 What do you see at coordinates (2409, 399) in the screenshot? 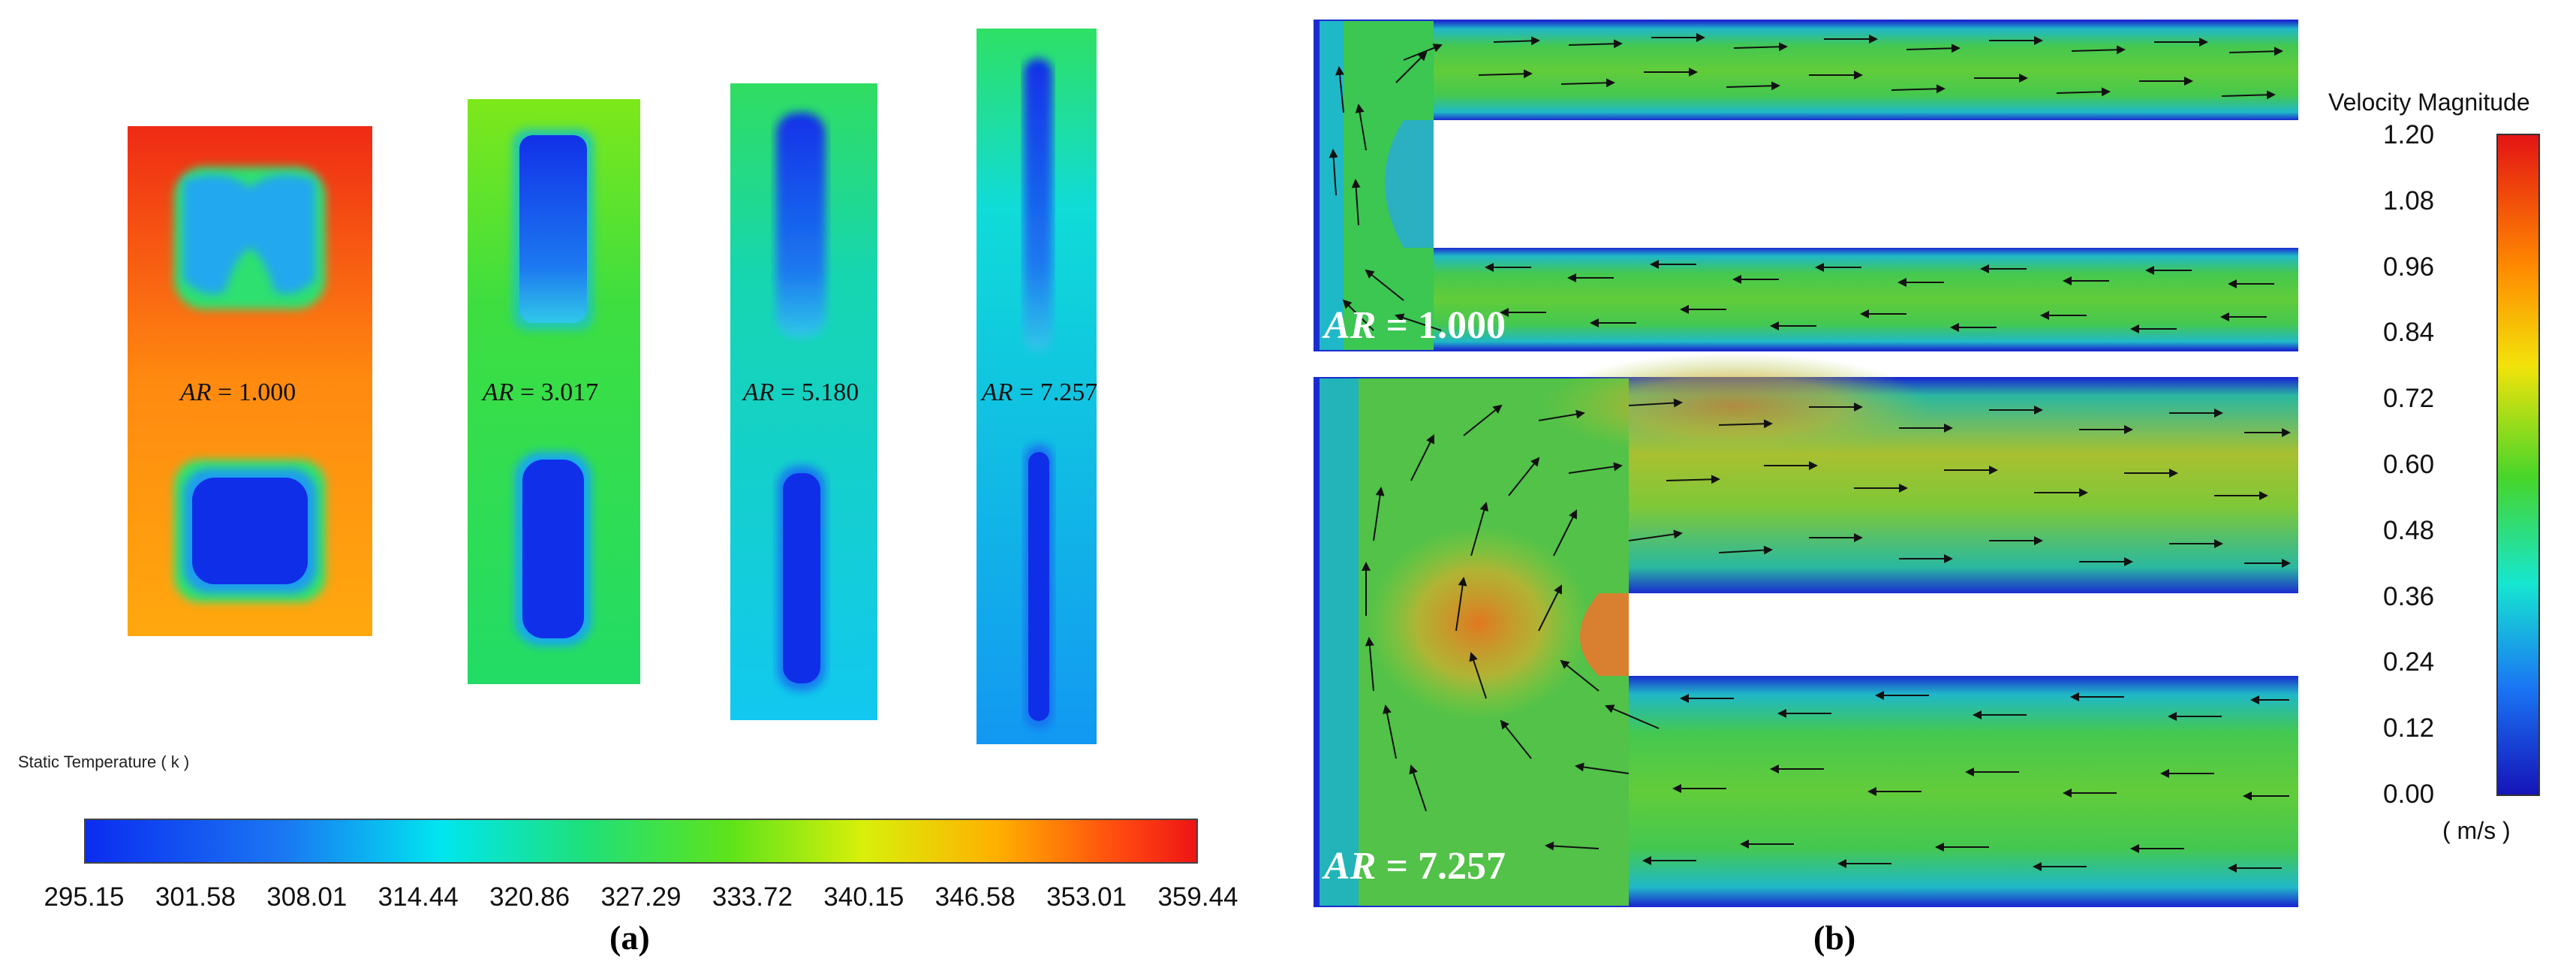
I see `velocity-tick-label: 0.72` at bounding box center [2409, 399].